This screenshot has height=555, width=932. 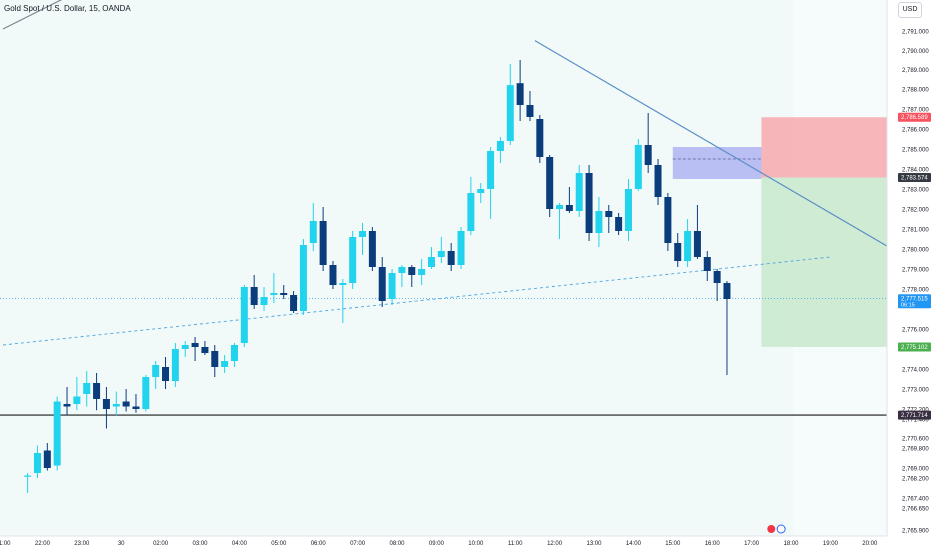 What do you see at coordinates (200, 544) in the screenshot?
I see `time-tick-label: 03:00` at bounding box center [200, 544].